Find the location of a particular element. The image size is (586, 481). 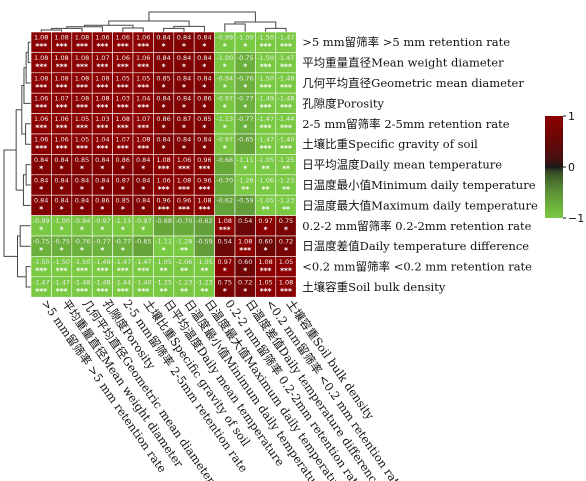

cell-value-label: 0.60 is located at coordinates (265, 242).